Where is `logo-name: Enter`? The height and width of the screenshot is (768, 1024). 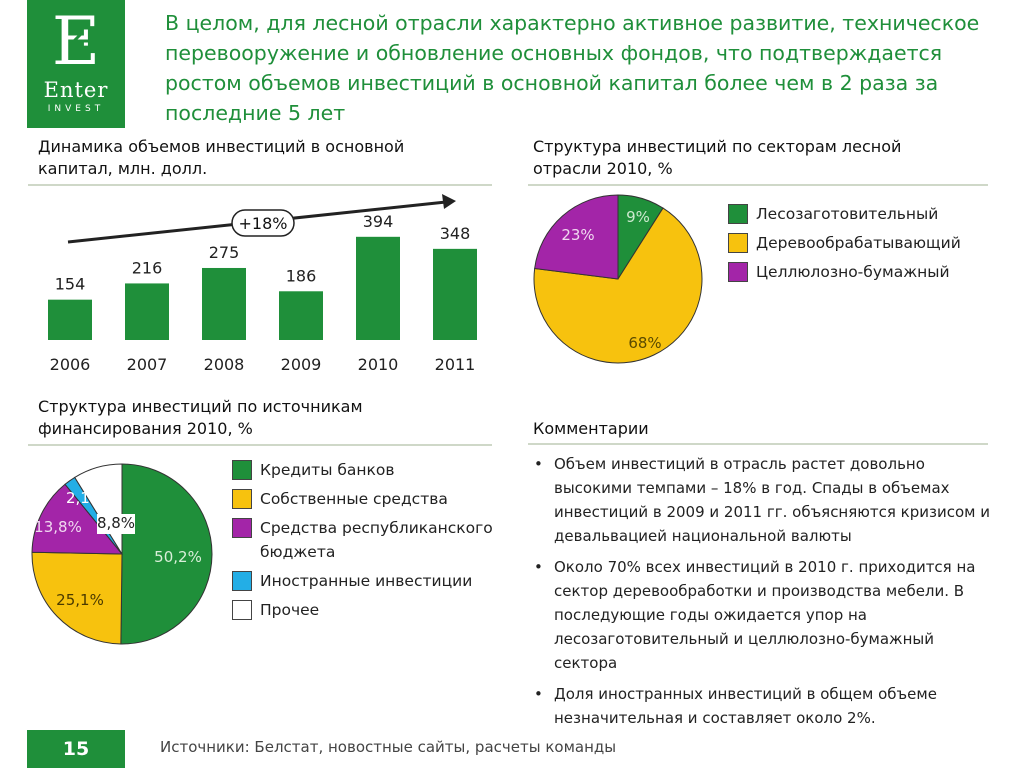
logo-name: Enter is located at coordinates (76, 90).